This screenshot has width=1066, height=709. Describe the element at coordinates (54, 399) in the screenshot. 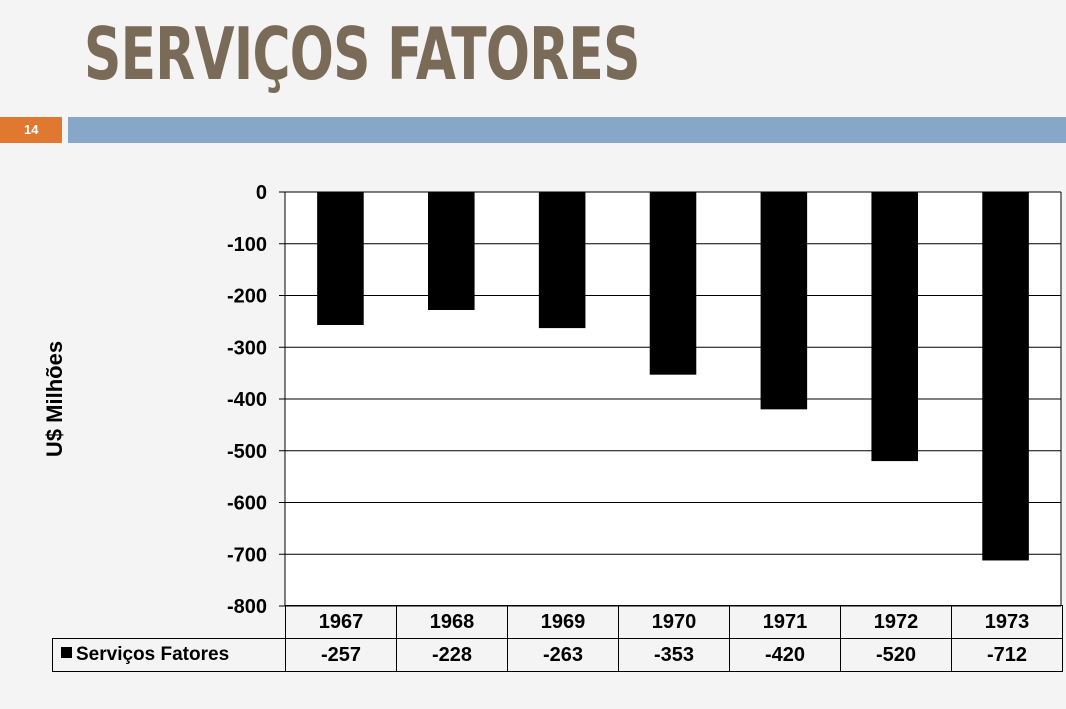

I see `y-axis-label: U$ Milhões` at that location.